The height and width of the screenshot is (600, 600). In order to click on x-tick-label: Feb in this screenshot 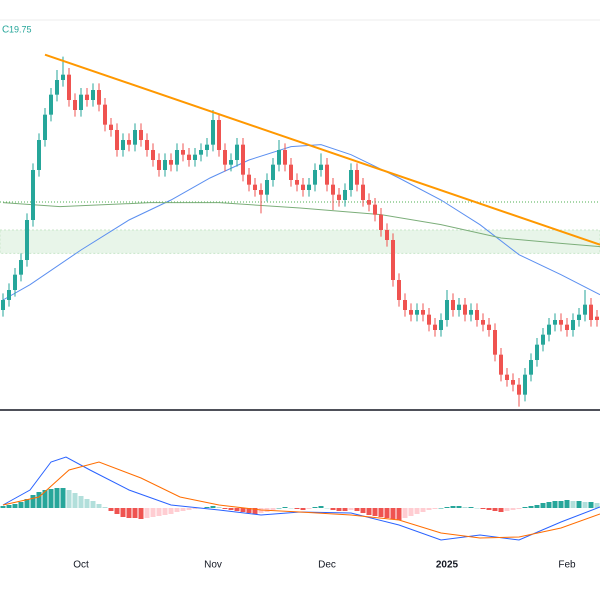, I will do `click(567, 565)`.